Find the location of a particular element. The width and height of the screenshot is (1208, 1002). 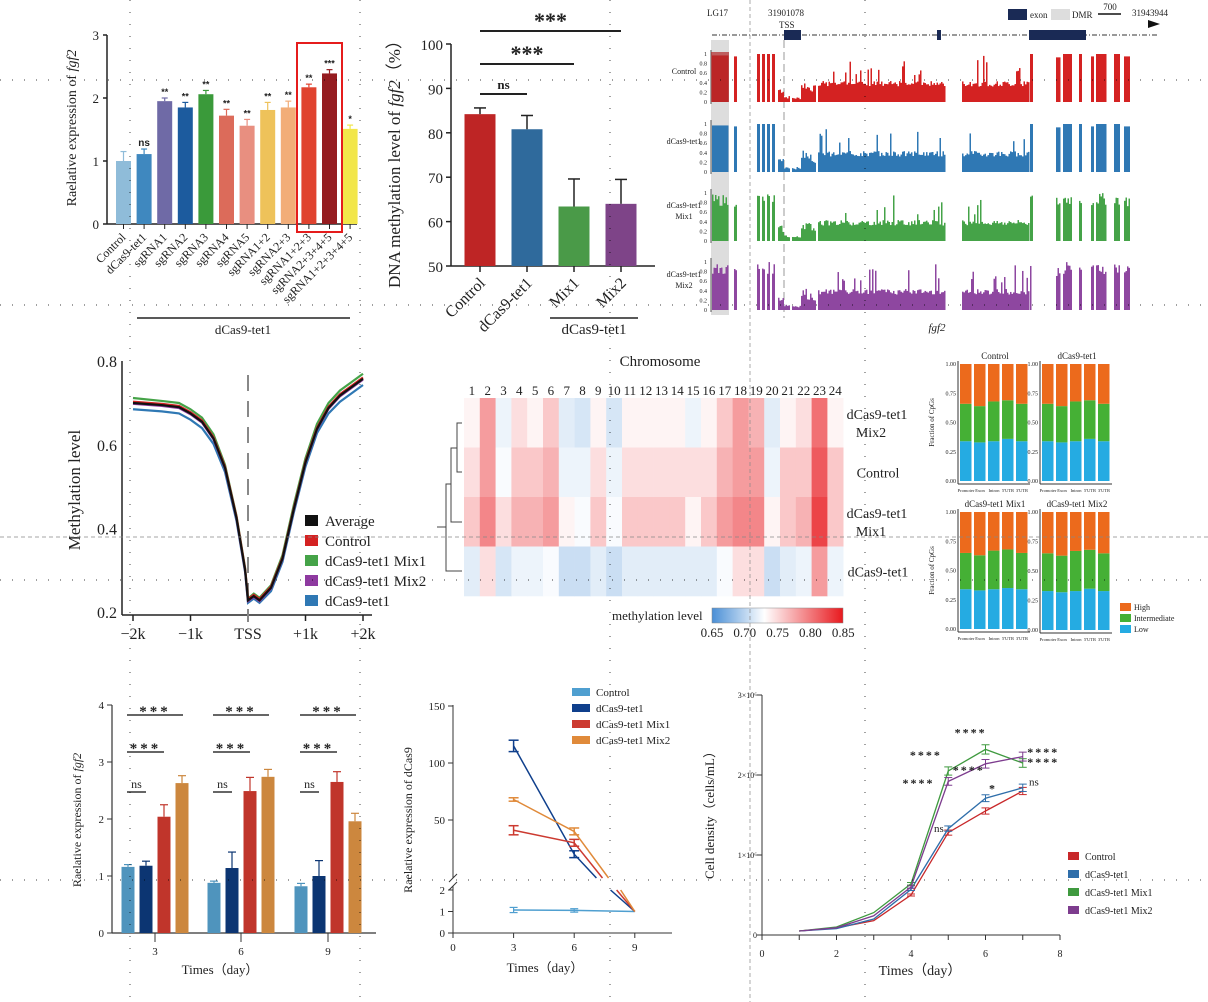

column-label: 15 is located at coordinates (693, 390).